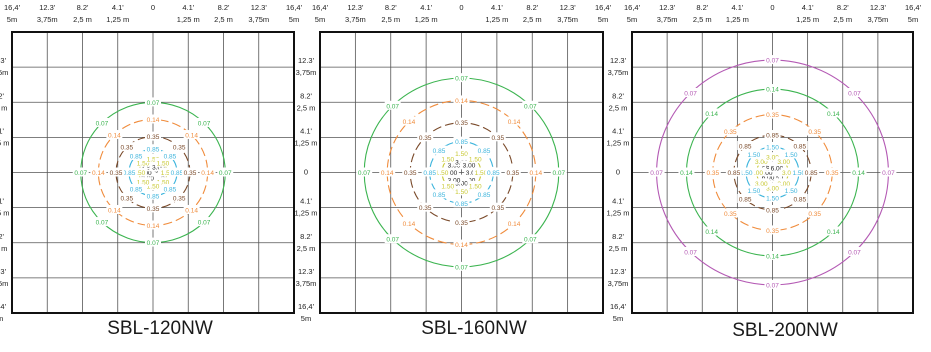 The width and height of the screenshot is (931, 352). What do you see at coordinates (618, 306) in the screenshot?
I see `side-tick-label-ft: 16,4'` at bounding box center [618, 306].